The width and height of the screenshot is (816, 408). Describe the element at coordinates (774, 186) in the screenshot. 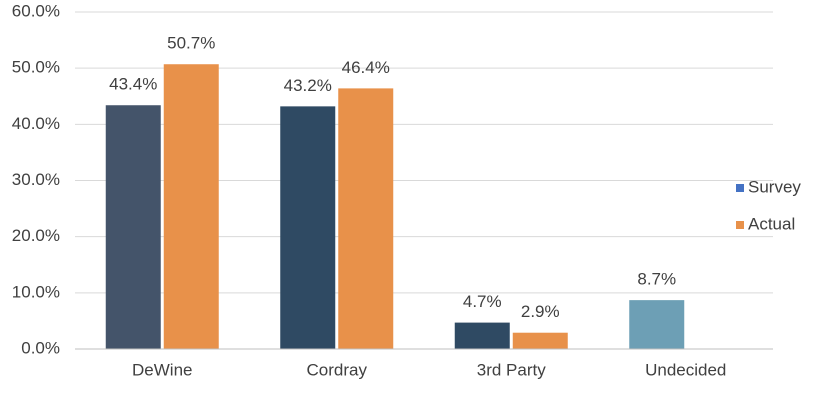

I see `legend-label: Survey` at that location.